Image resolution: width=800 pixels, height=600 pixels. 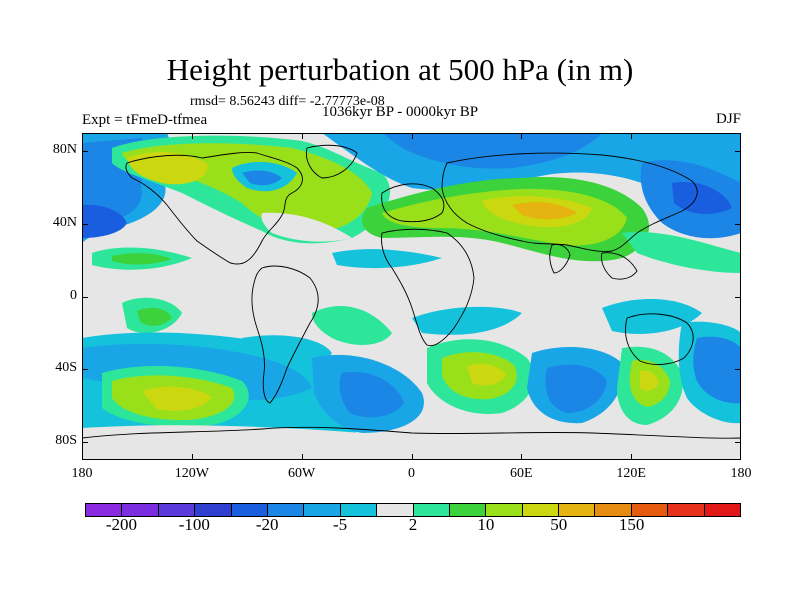 What do you see at coordinates (64, 222) in the screenshot?
I see `y-tick-label: 40N` at bounding box center [64, 222].